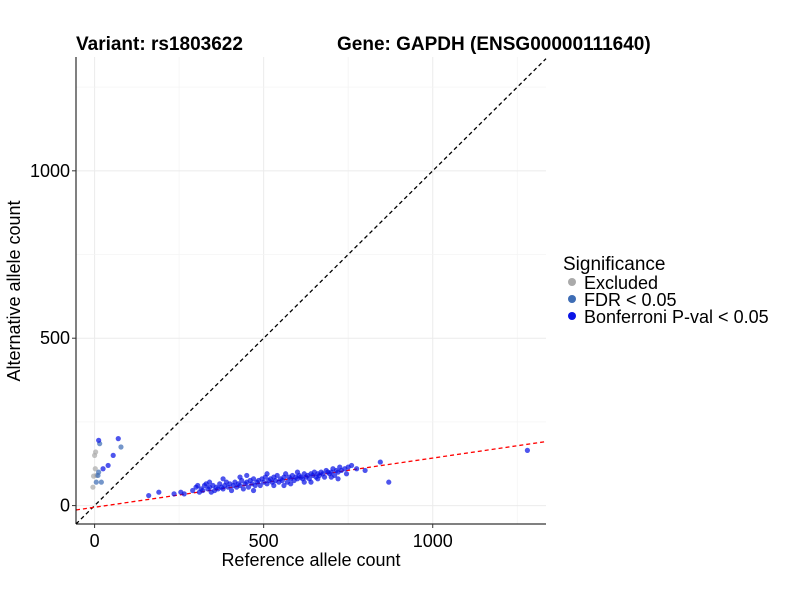 The height and width of the screenshot is (600, 800). Describe the element at coordinates (264, 541) in the screenshot. I see `x-tick-label: 500` at that location.